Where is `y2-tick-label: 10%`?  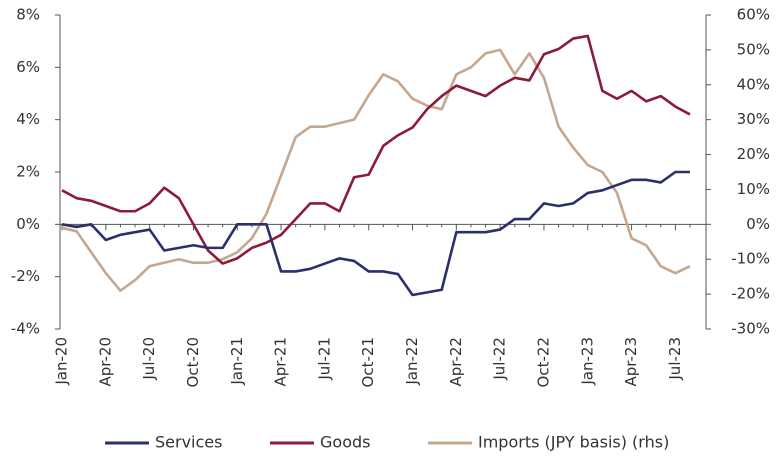
y2-tick-label: 10% is located at coordinates (753, 189).